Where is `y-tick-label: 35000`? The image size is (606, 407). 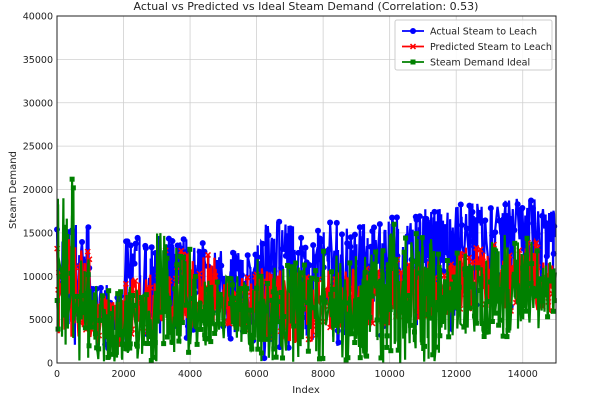
y-tick-label: 35000 is located at coordinates (38, 60).